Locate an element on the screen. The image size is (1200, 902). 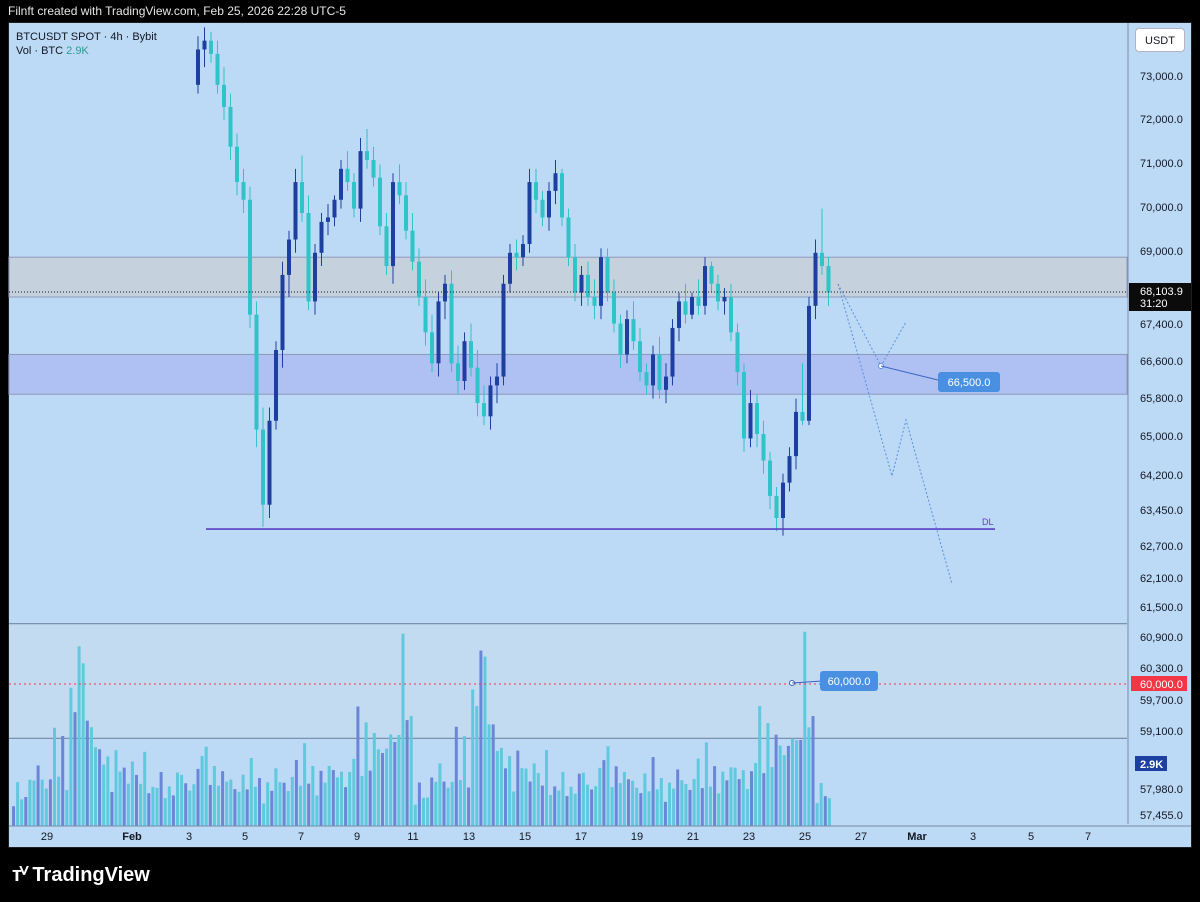
price-tick-label: 72,000.0 is located at coordinates (1161, 120).